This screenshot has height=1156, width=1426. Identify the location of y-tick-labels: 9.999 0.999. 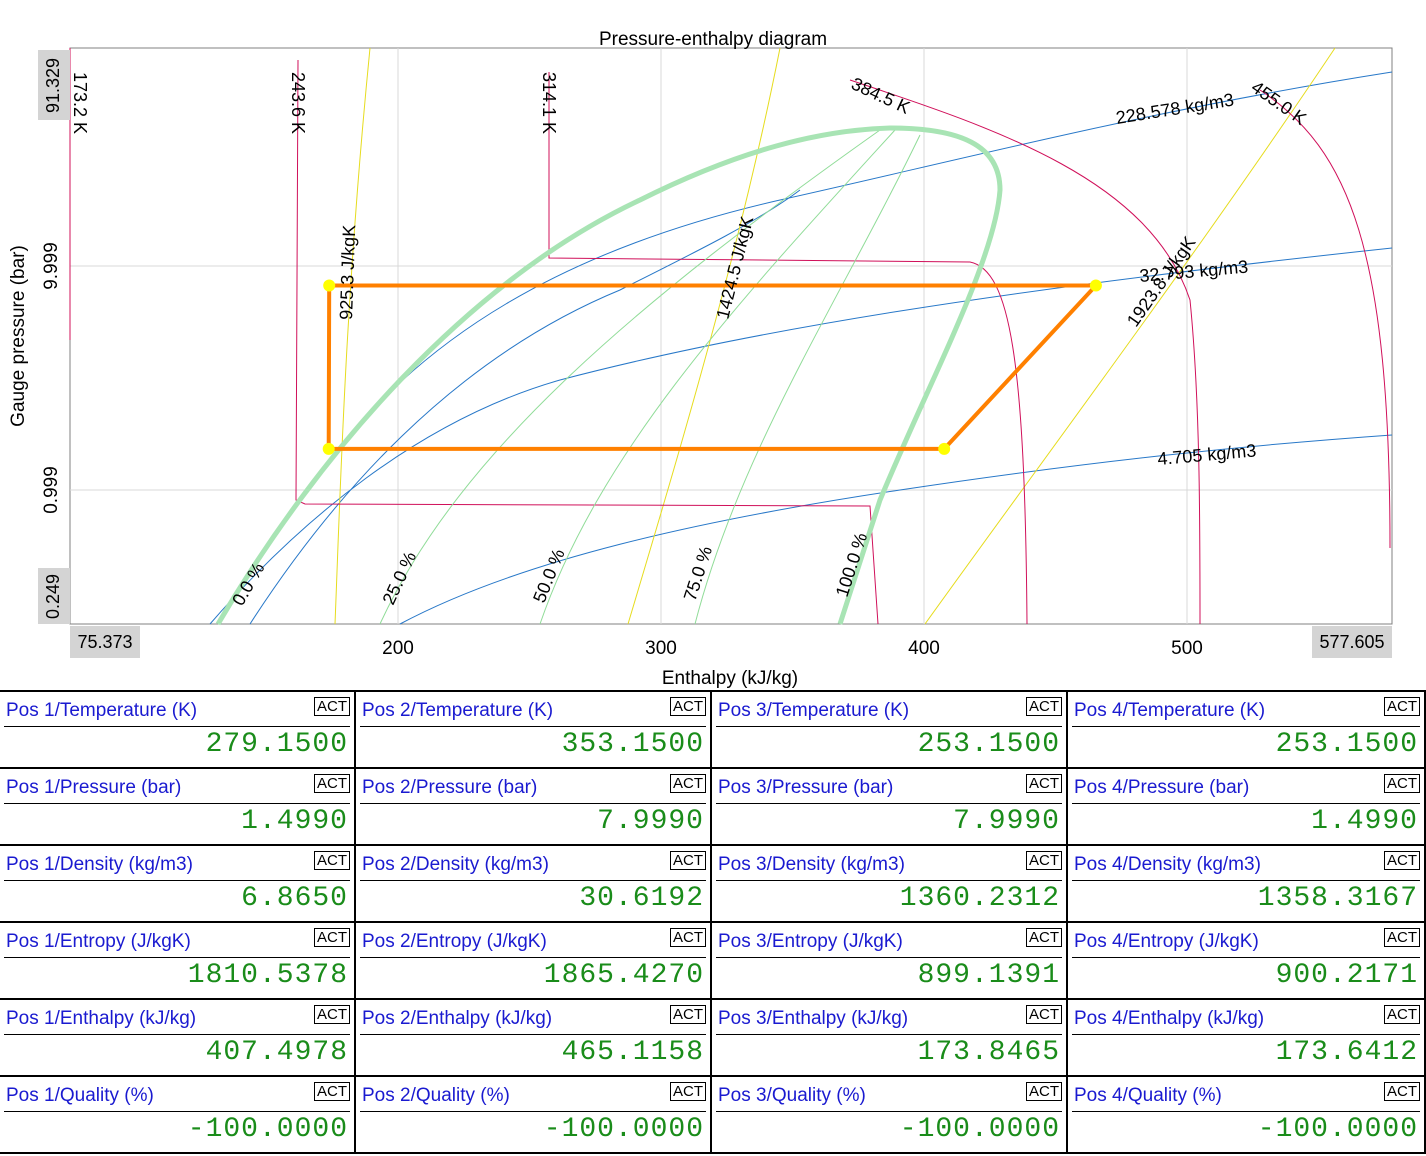
(51, 378).